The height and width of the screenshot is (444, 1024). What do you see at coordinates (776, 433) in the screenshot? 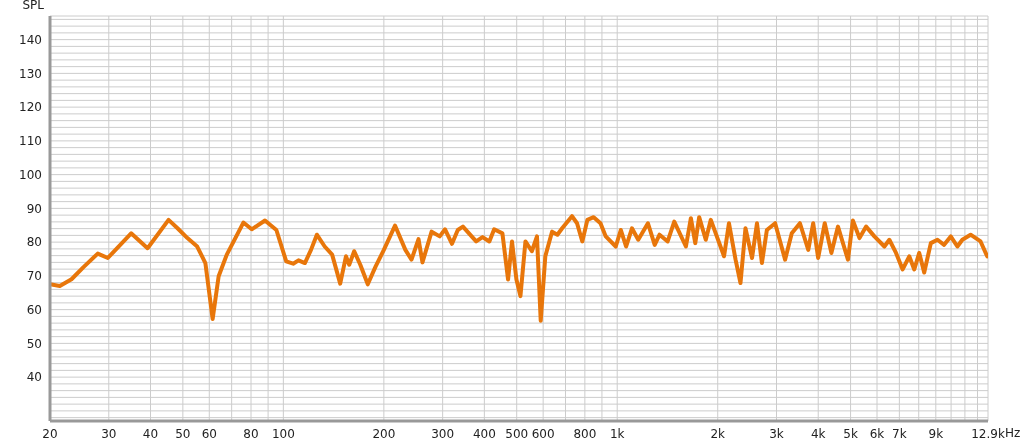
I see `x-tick-label: 3k` at bounding box center [776, 433].